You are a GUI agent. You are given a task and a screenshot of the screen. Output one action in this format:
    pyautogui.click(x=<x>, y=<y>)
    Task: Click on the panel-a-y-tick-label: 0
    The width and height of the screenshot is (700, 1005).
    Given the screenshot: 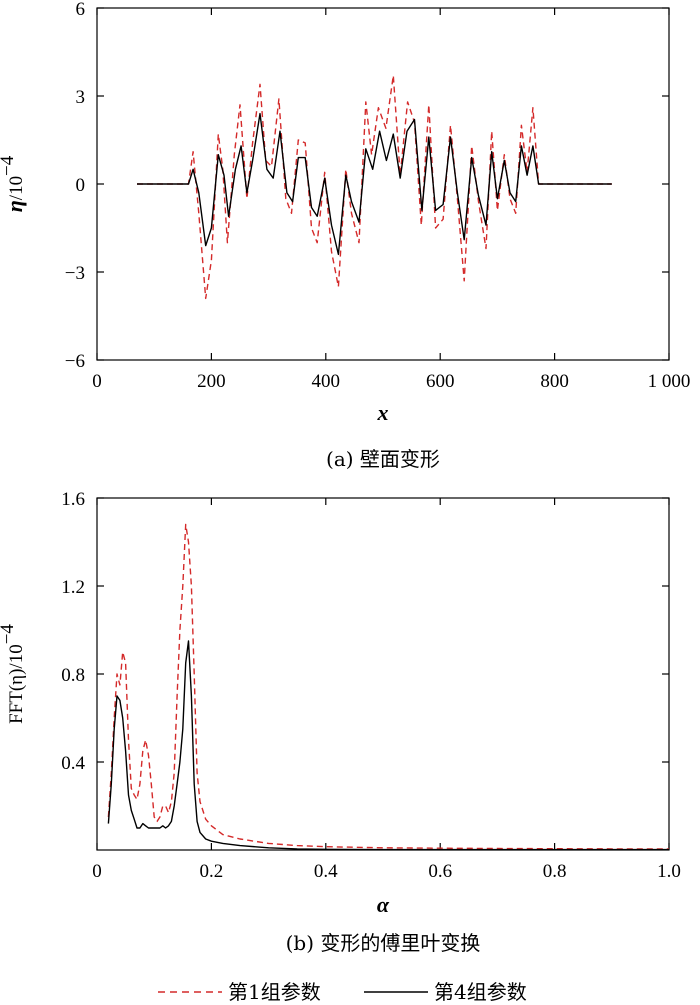 What is the action you would take?
    pyautogui.click(x=81, y=185)
    